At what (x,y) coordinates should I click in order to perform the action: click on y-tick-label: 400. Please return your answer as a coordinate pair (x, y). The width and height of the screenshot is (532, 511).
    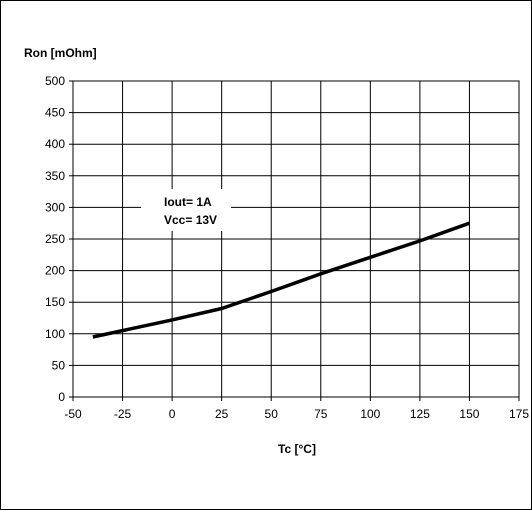
    Looking at the image, I should click on (55, 144).